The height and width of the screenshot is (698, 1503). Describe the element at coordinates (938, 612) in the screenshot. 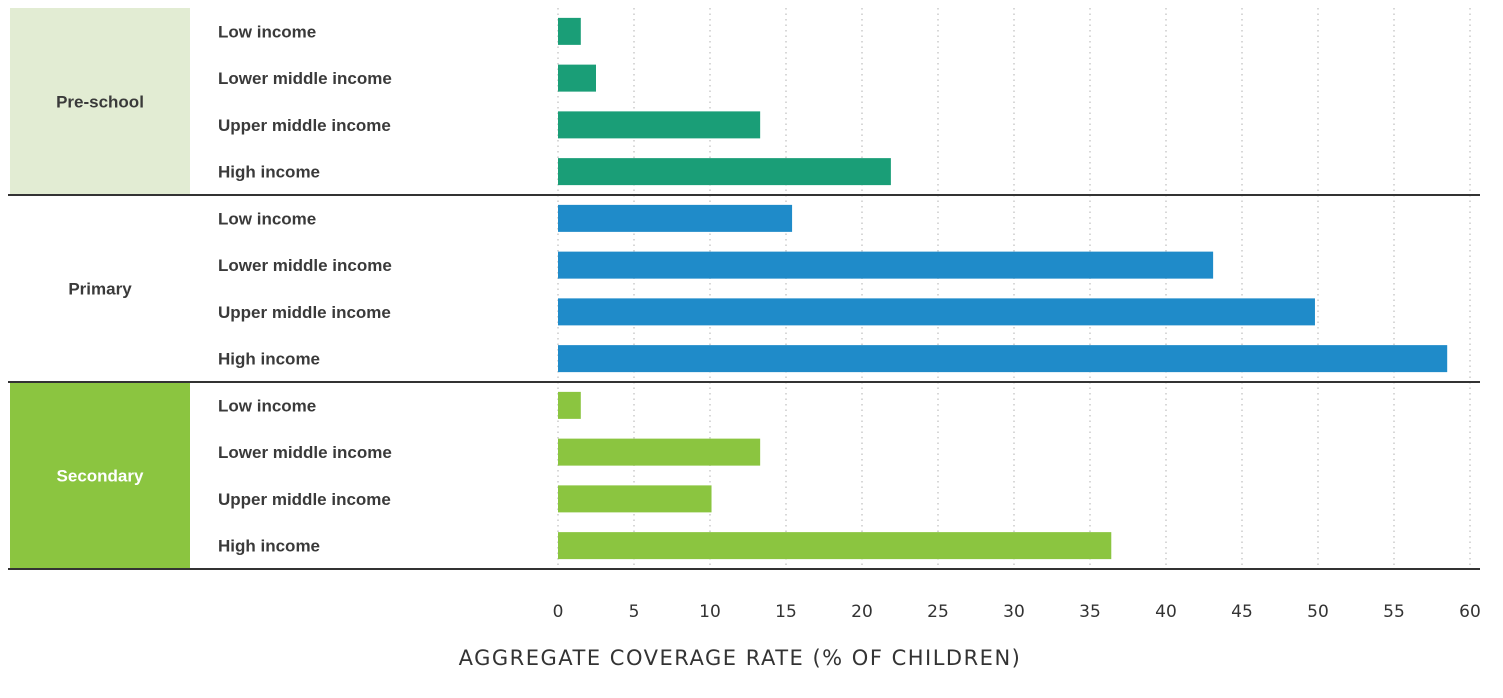

I see `x-tick-label: 25` at that location.